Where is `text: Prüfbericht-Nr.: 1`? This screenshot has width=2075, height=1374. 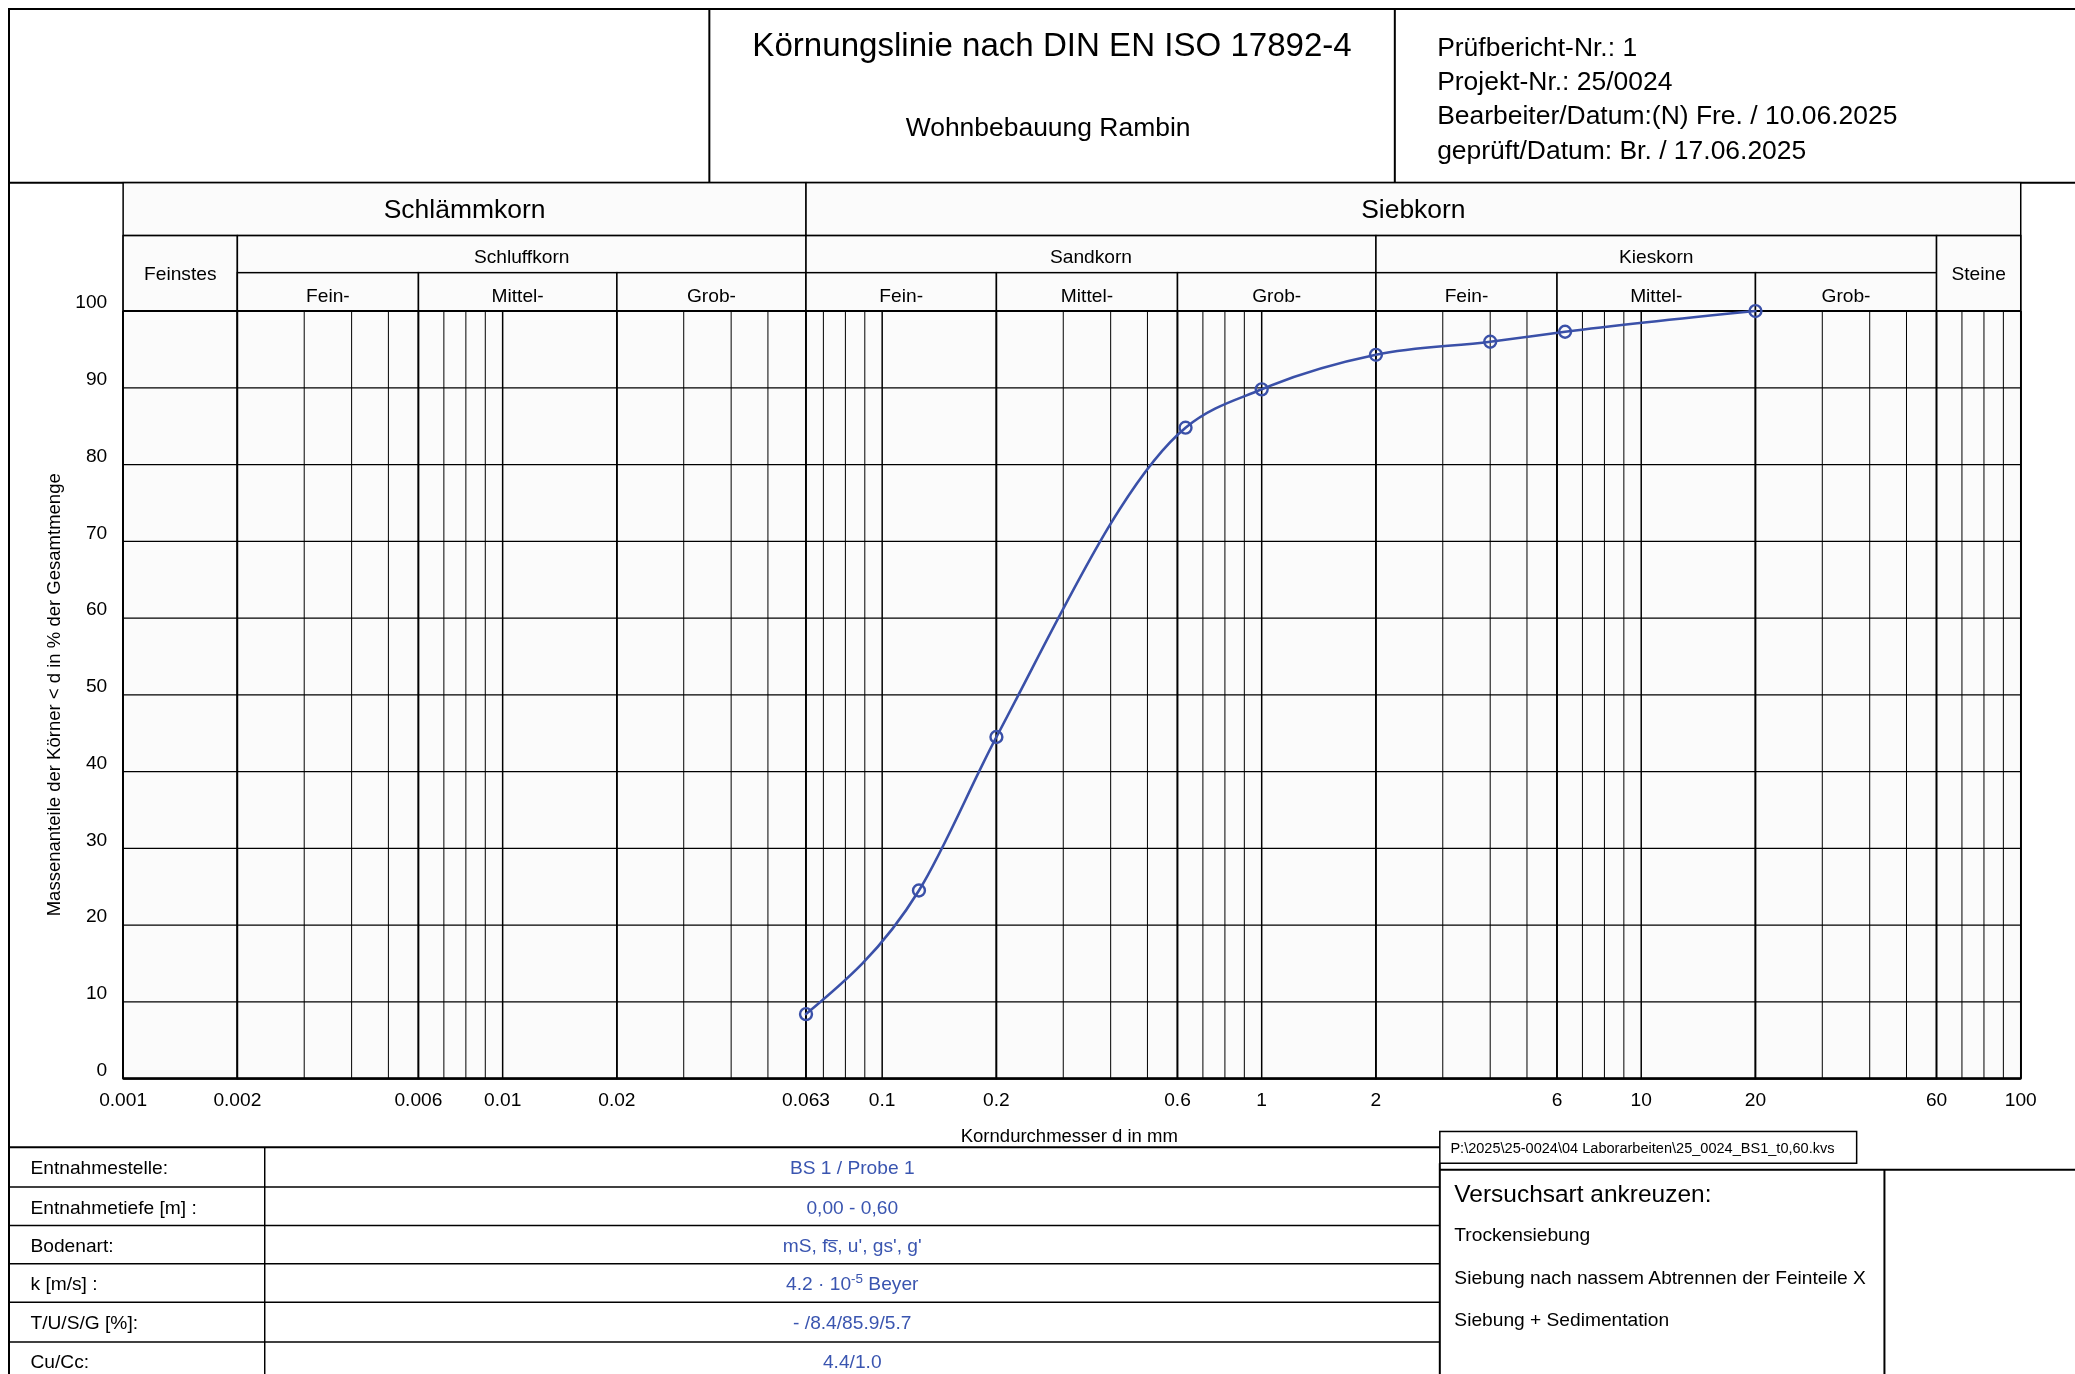 text: Prüfbericht-Nr.: 1 is located at coordinates (1537, 46).